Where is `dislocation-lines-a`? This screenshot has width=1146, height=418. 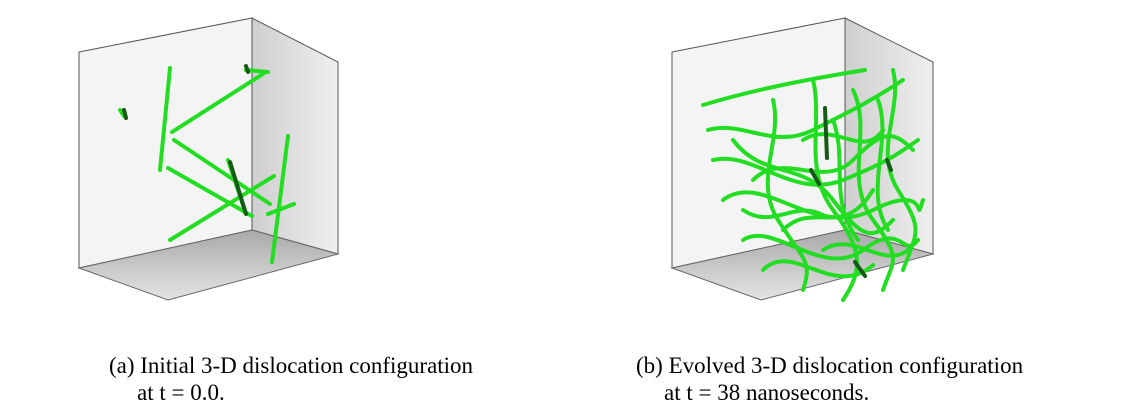 dislocation-lines-a is located at coordinates (207, 164).